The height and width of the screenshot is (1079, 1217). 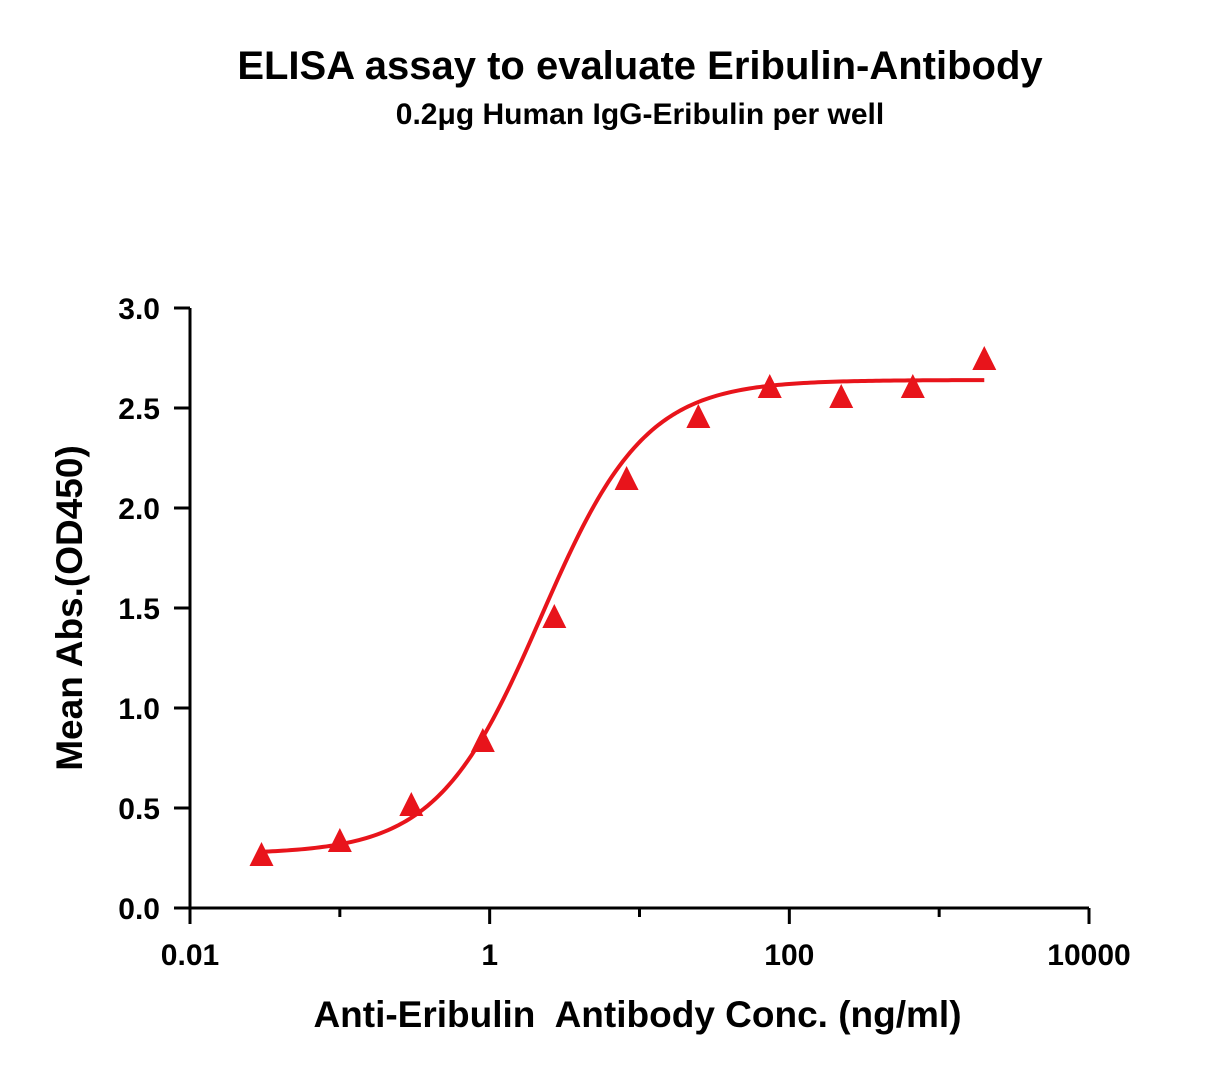 What do you see at coordinates (789, 955) in the screenshot?
I see `x-tick-label: 100` at bounding box center [789, 955].